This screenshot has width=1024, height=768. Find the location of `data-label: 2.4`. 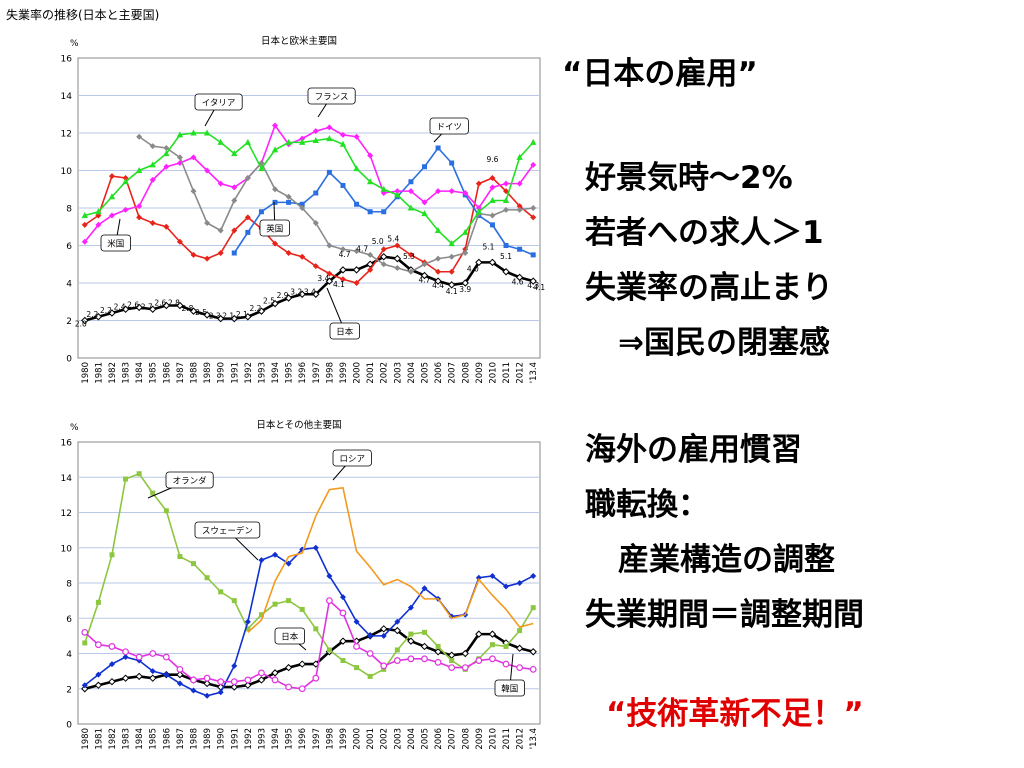

data-label: 2.4 is located at coordinates (120, 306).